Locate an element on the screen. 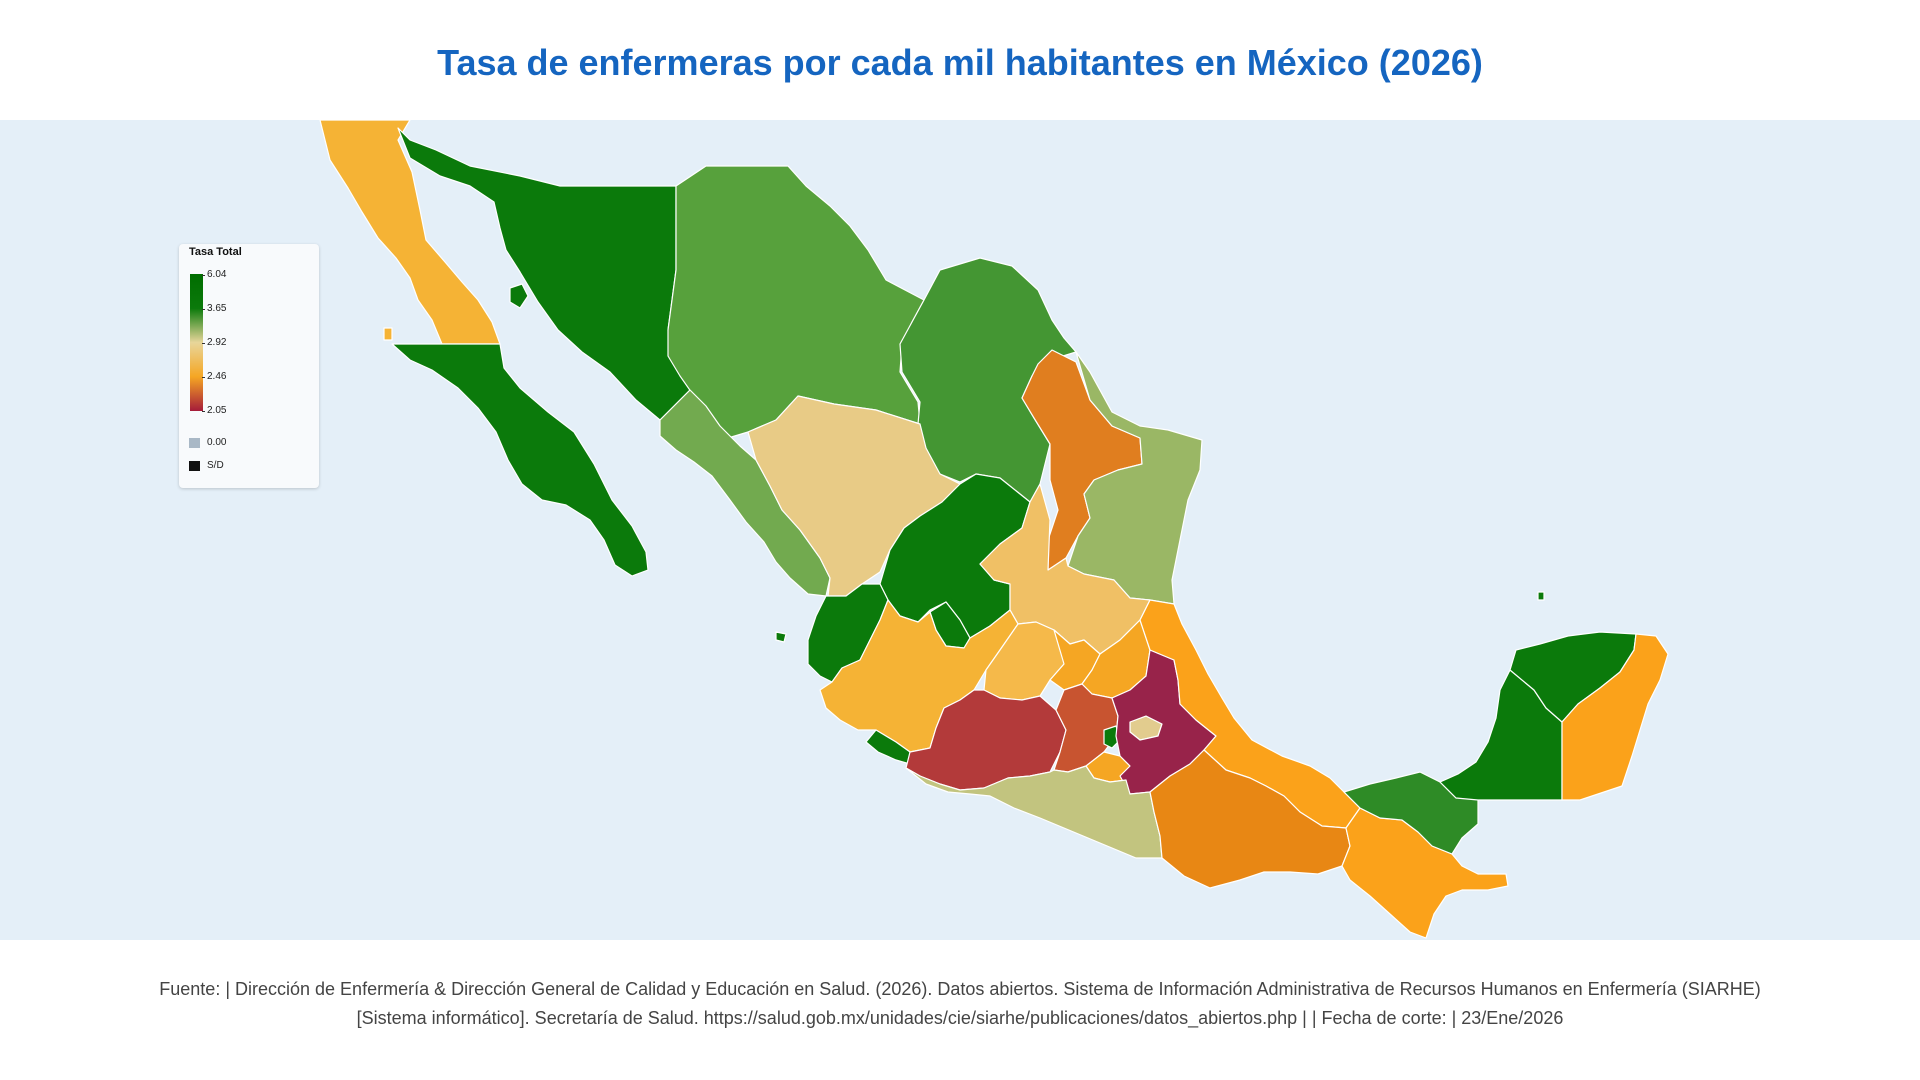  legend-zero-label: 0.00 is located at coordinates (217, 442).